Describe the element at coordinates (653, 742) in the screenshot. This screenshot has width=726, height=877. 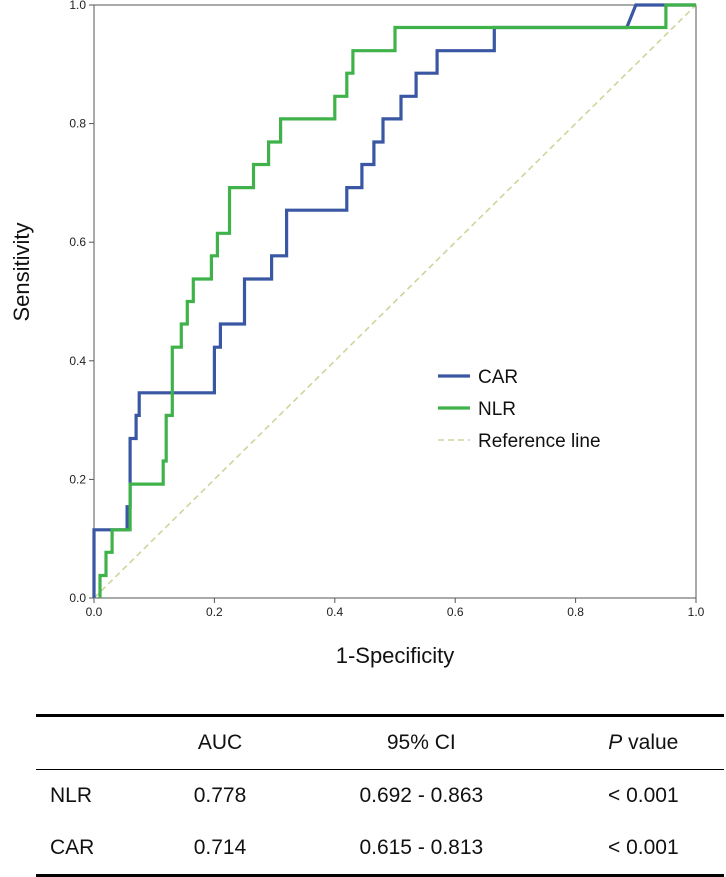
I see `p-value-word: value` at that location.